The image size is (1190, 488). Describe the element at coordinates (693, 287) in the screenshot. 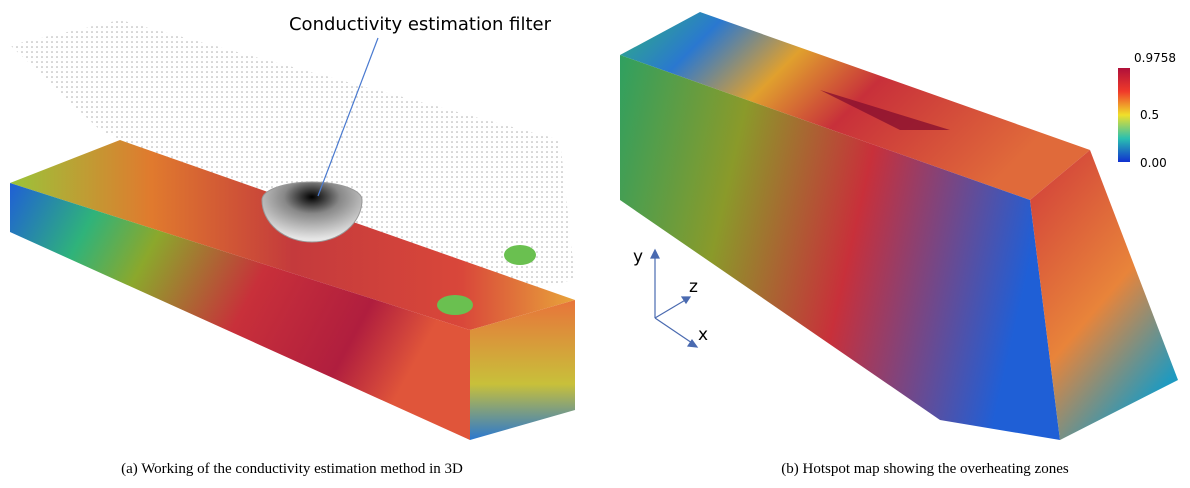

I see `axis-label: z` at that location.